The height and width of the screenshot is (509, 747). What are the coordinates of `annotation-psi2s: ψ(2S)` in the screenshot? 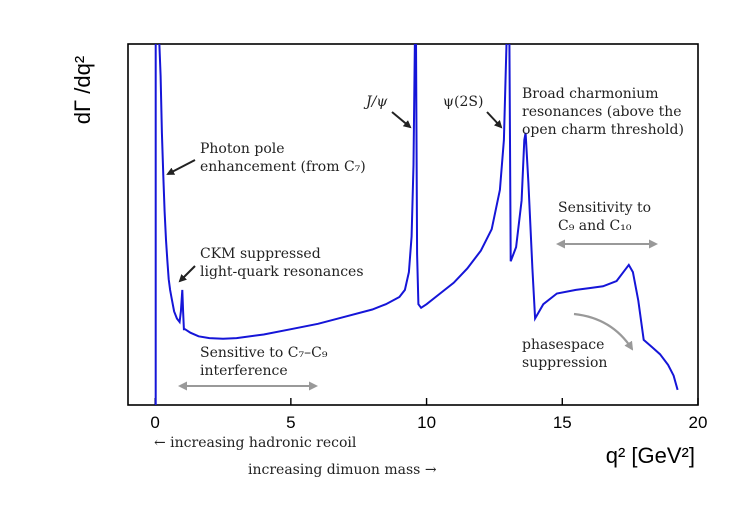 It's located at (463, 102).